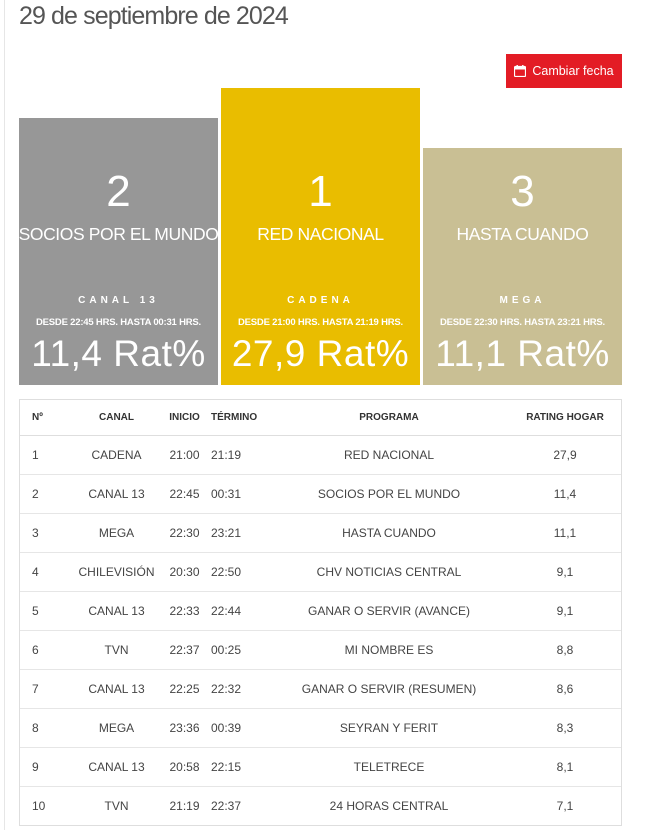 The image size is (646, 830). I want to click on podium-schedule: DESDE 21:00 HRS. HASTA 21:19 HRS., so click(320, 322).